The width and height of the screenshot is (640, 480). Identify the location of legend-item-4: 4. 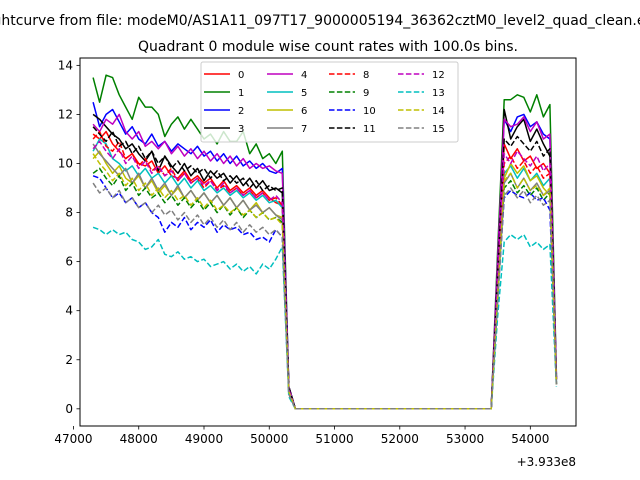
(287, 75).